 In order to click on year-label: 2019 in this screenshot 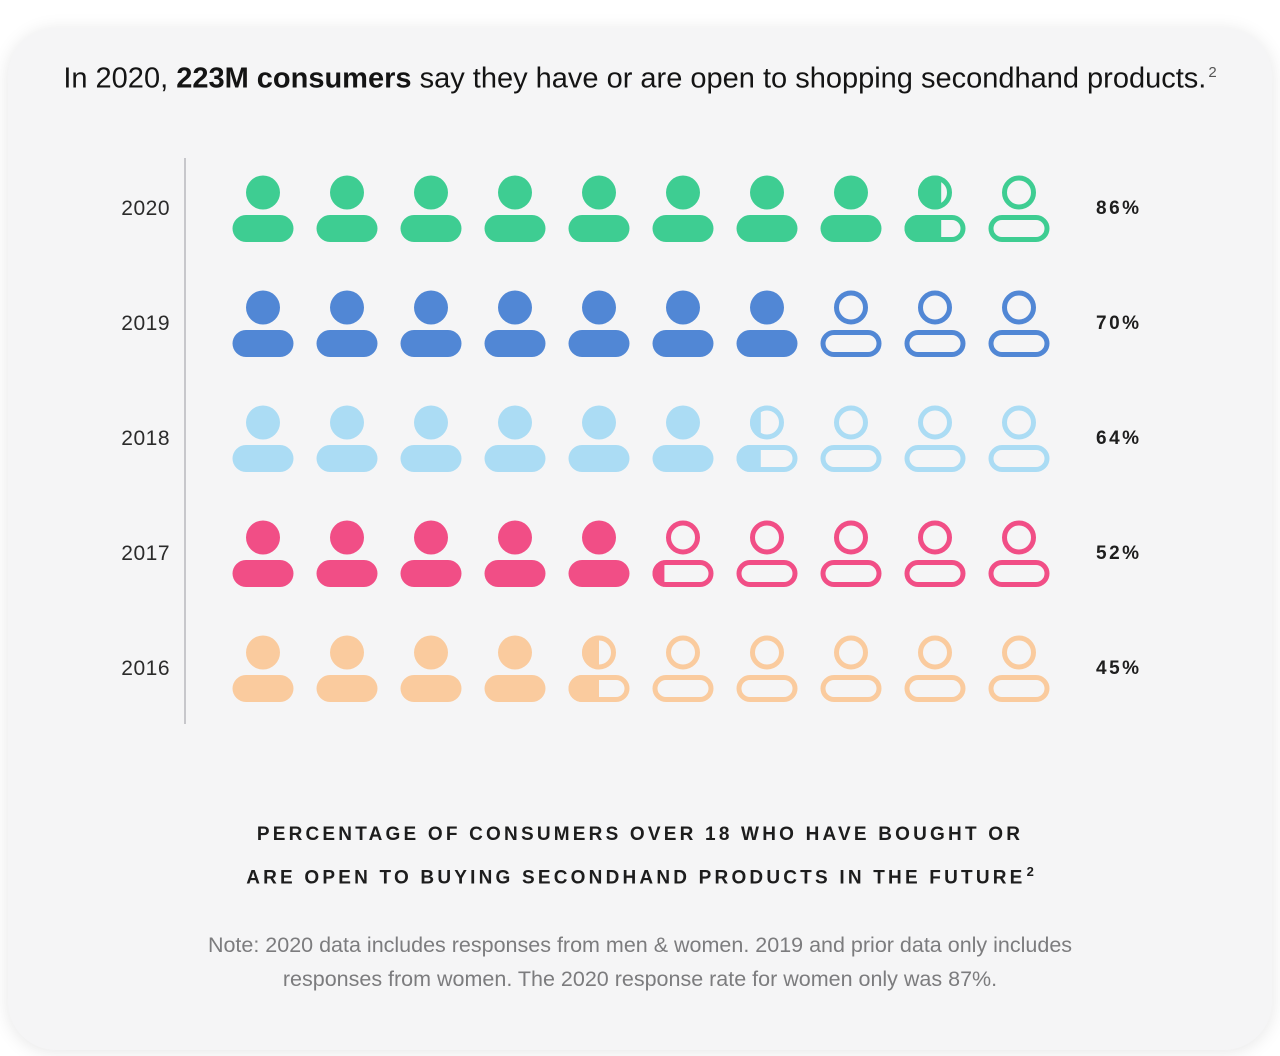, I will do `click(145, 324)`.